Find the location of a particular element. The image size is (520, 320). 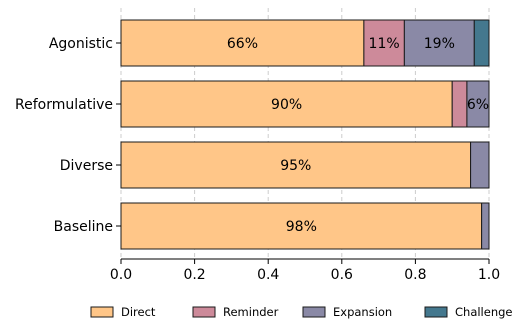

data-label-agonistic-reminder: 11% is located at coordinates (384, 44).